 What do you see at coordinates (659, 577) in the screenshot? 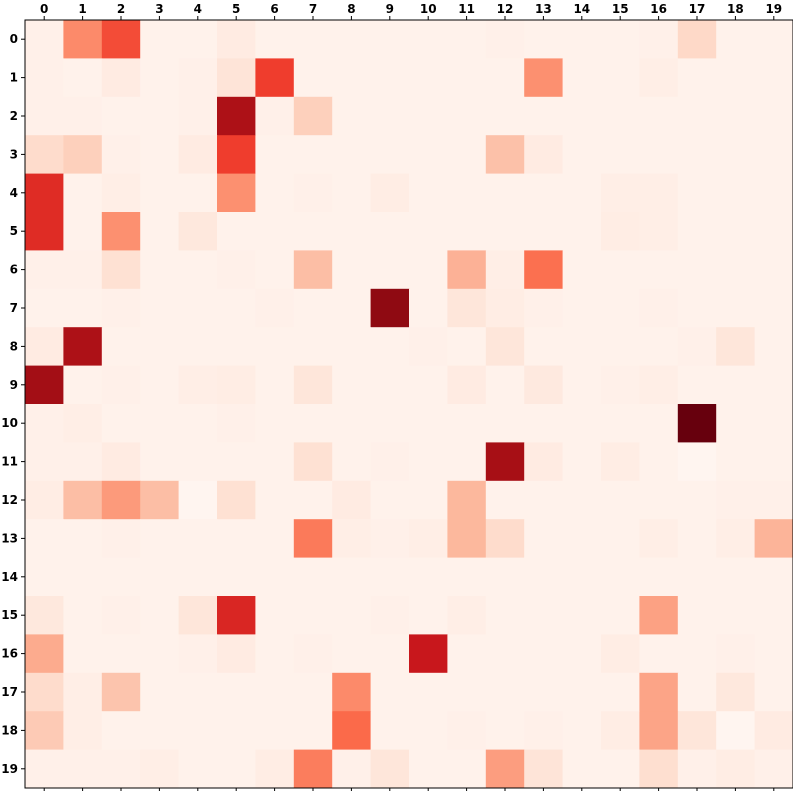
I see `heatmap-cell-r14-c16` at bounding box center [659, 577].